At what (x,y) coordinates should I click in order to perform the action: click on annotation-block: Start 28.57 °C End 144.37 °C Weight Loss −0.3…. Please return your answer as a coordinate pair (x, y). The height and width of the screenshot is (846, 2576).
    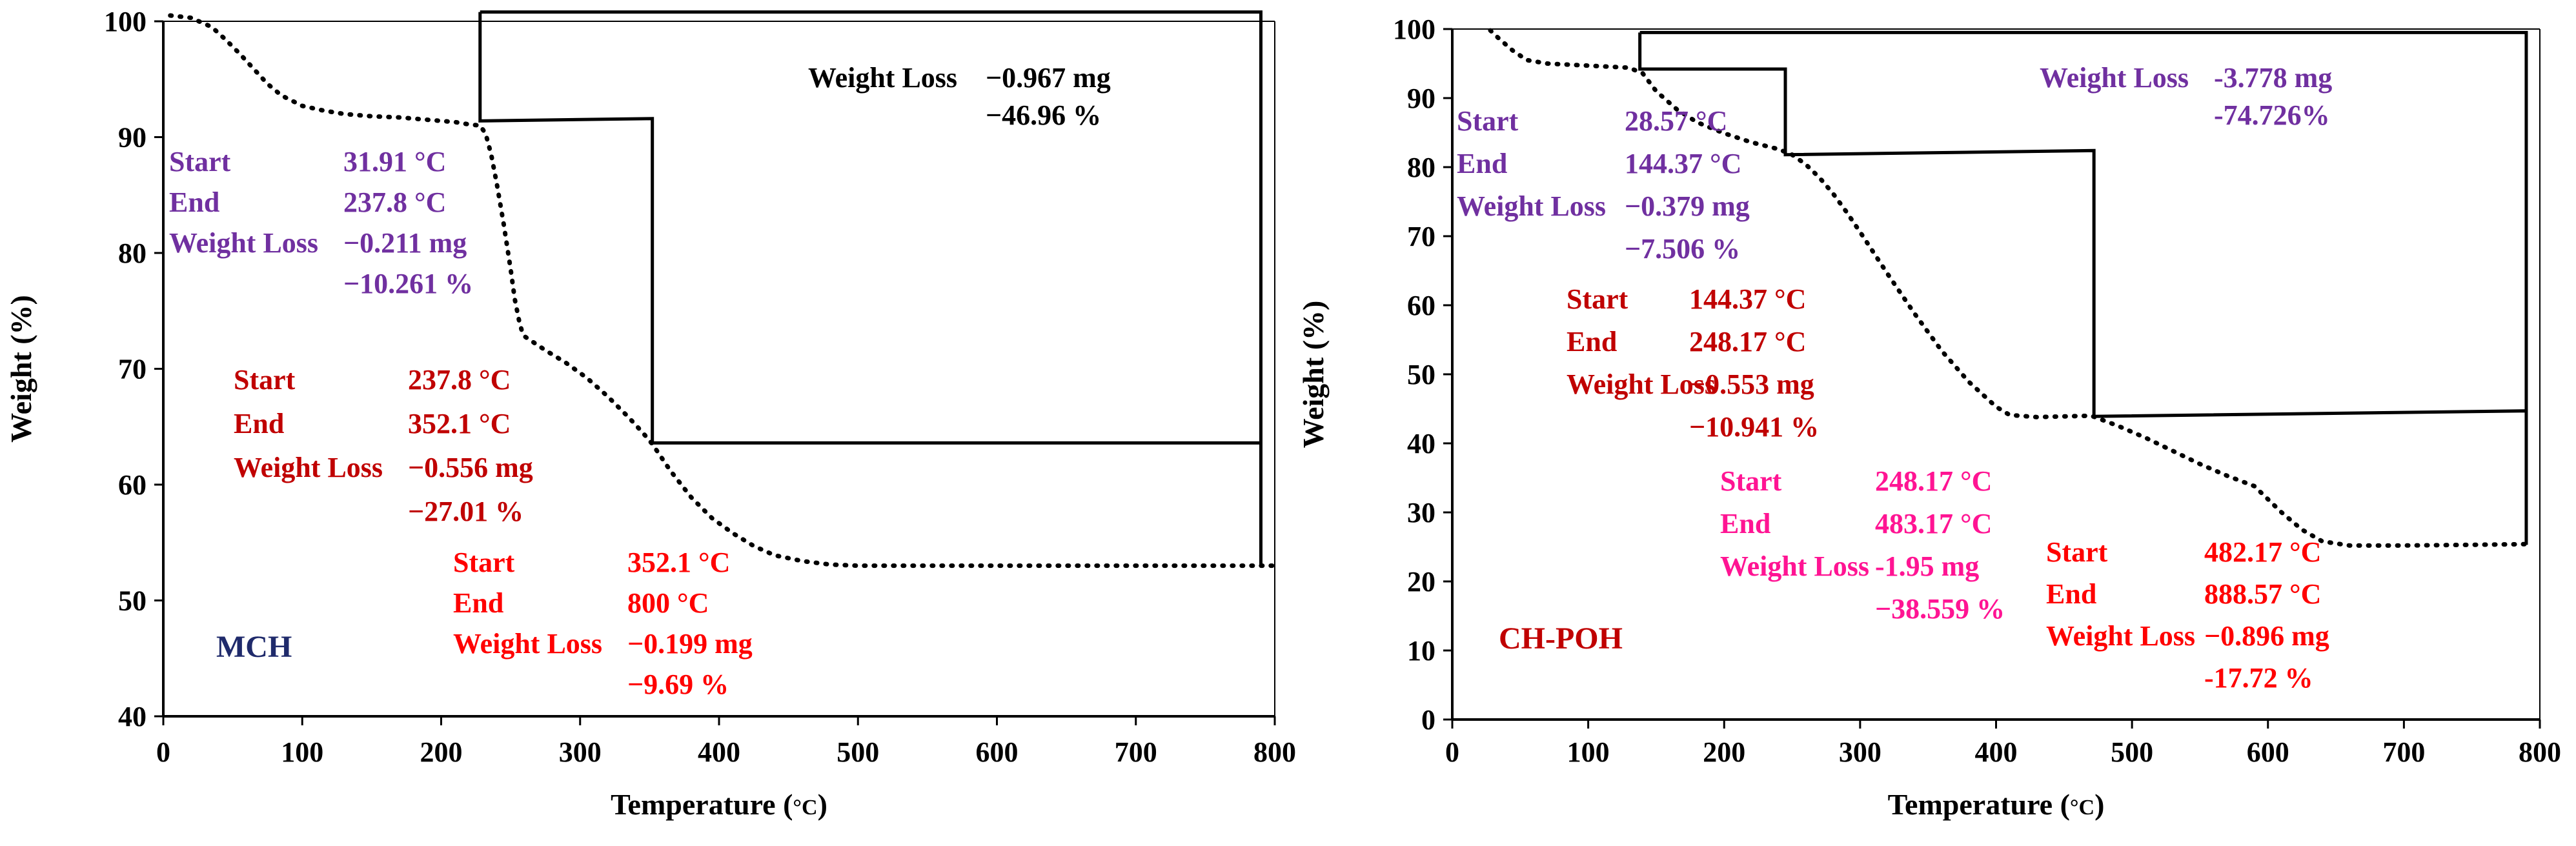
    Looking at the image, I should click on (1603, 185).